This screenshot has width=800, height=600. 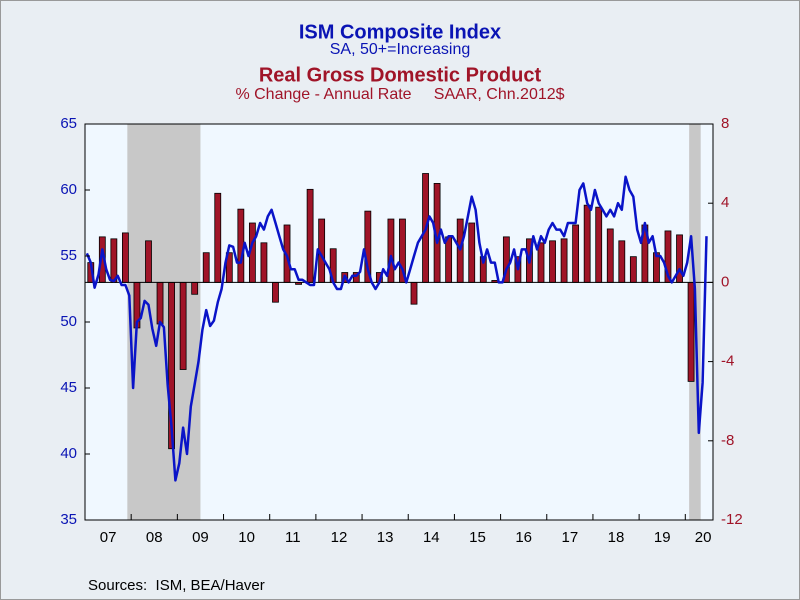 What do you see at coordinates (68, 519) in the screenshot?
I see `y-tick-label: 35` at bounding box center [68, 519].